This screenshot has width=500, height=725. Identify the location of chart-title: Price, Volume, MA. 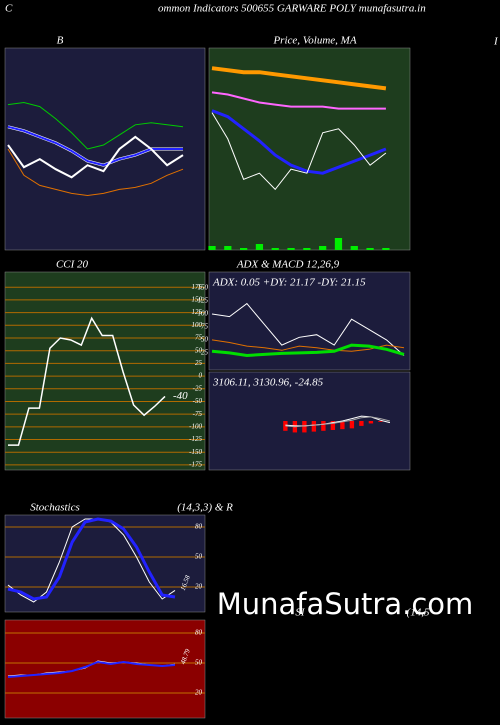
(314, 41).